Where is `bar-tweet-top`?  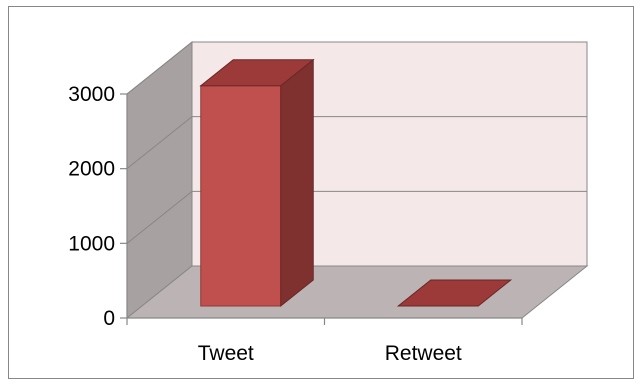 bar-tweet-top is located at coordinates (257, 73).